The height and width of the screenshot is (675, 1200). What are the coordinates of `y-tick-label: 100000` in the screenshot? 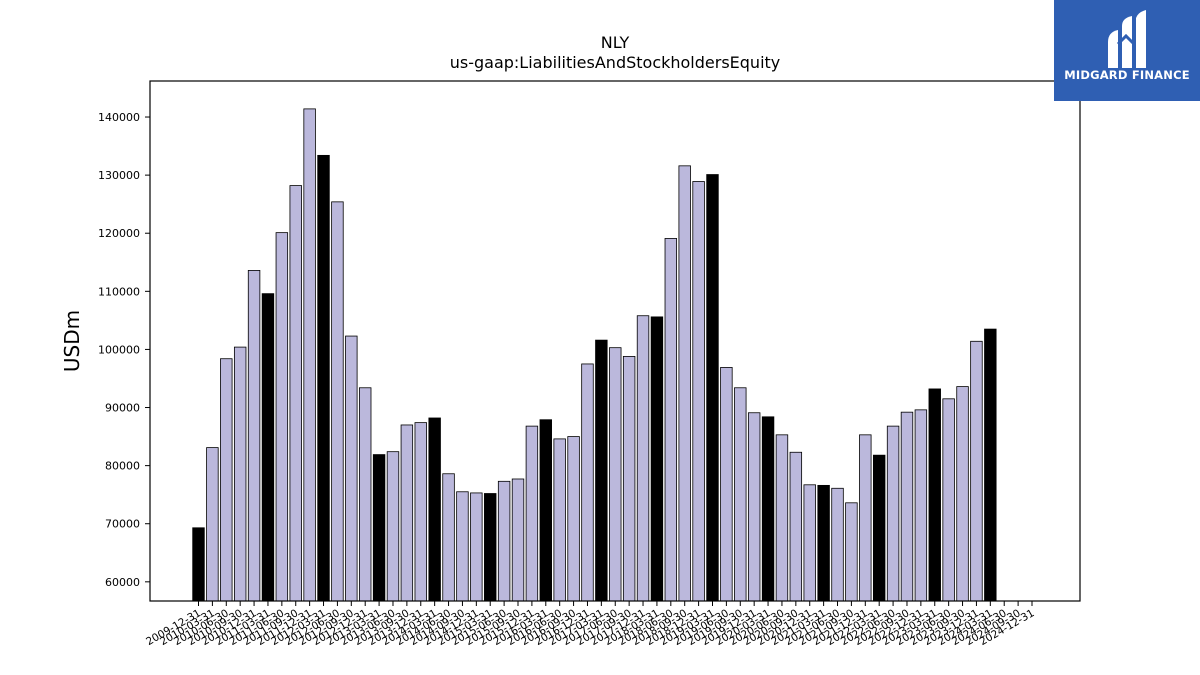 It's located at (119, 349).